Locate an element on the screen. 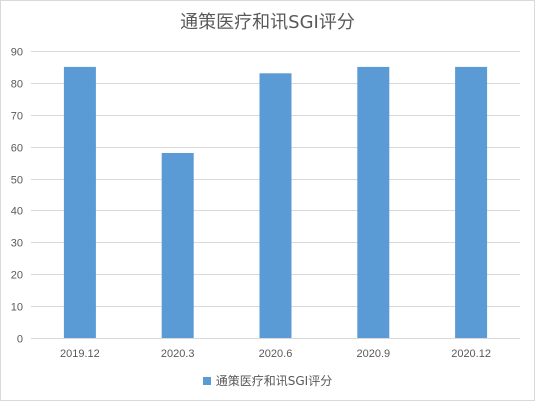  y-tick-label: 90 is located at coordinates (17, 53).